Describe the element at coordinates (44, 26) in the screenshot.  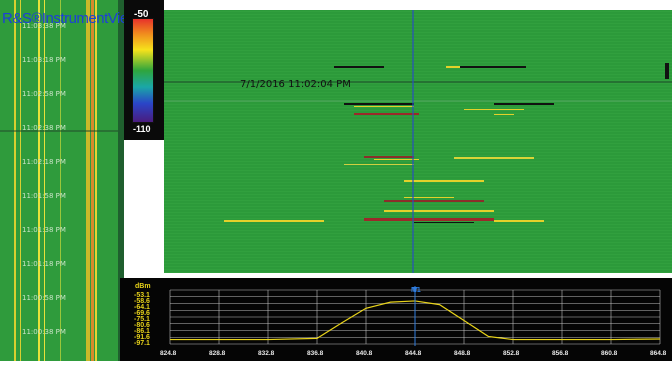
I see `time-label: 11:03:38 PM` at that location.